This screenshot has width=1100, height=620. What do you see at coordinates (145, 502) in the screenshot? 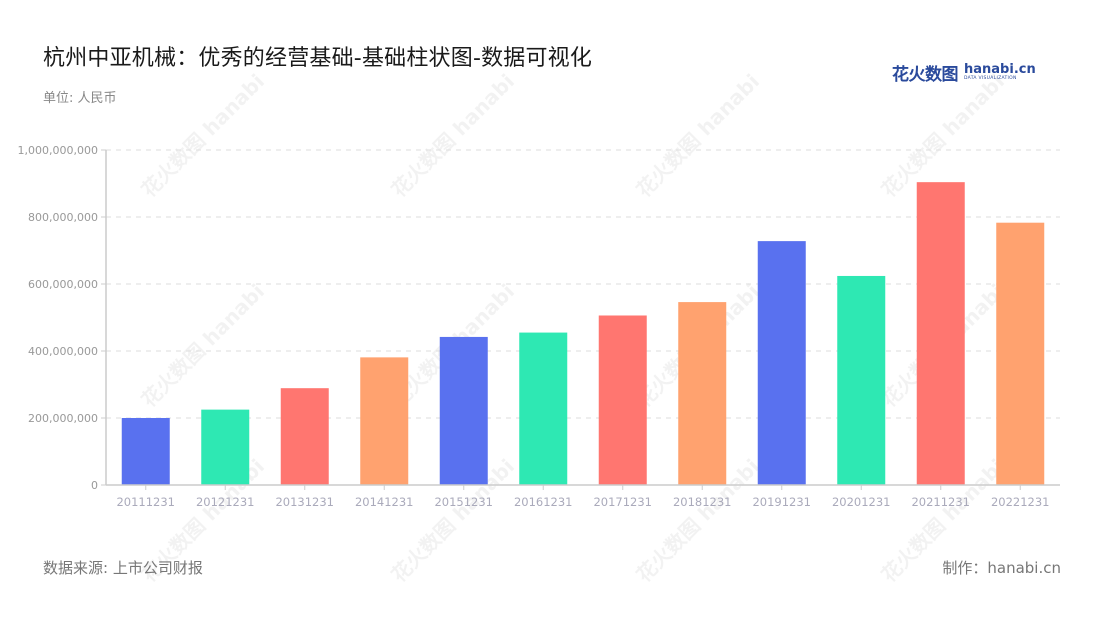
I see `x-tick-label: 20111231` at bounding box center [145, 502].